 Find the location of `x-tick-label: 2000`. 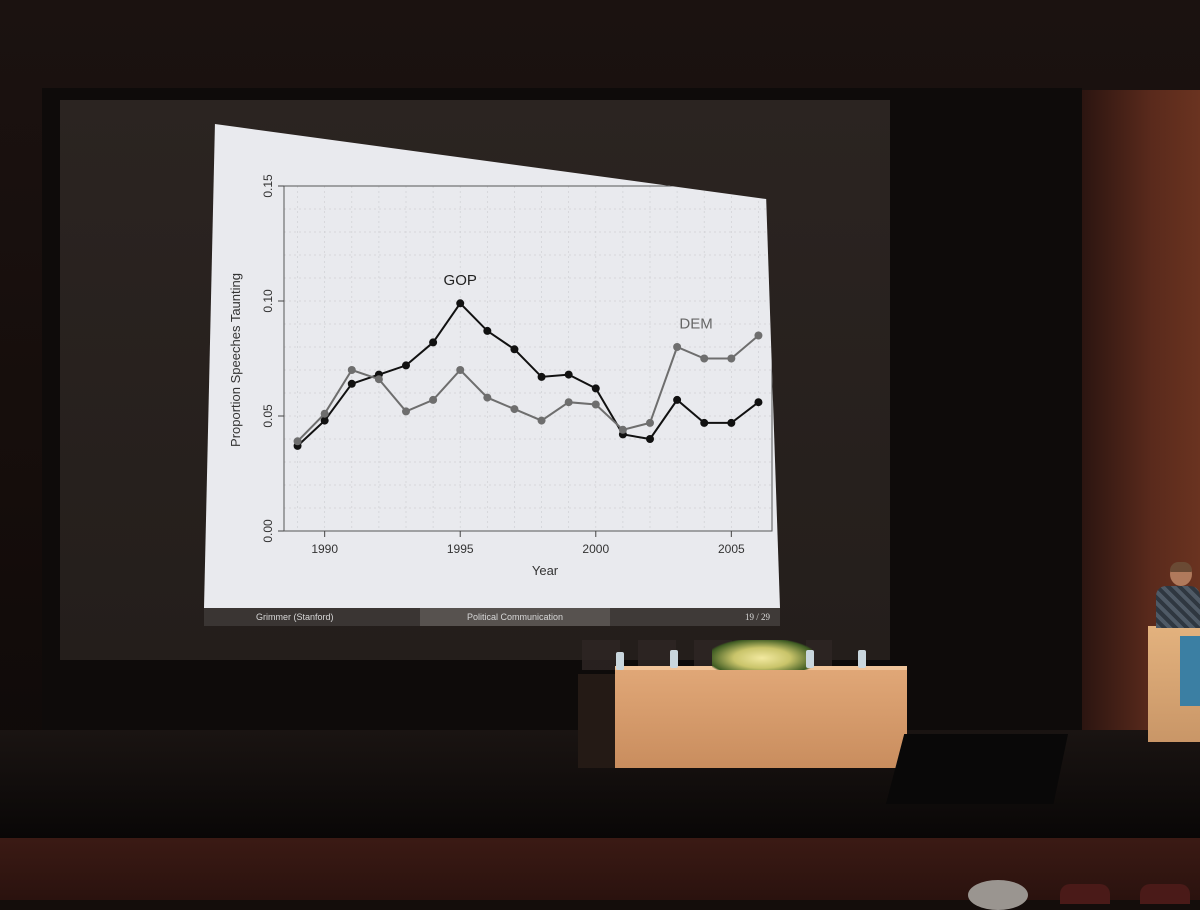

x-tick-label: 2000 is located at coordinates (595, 549).